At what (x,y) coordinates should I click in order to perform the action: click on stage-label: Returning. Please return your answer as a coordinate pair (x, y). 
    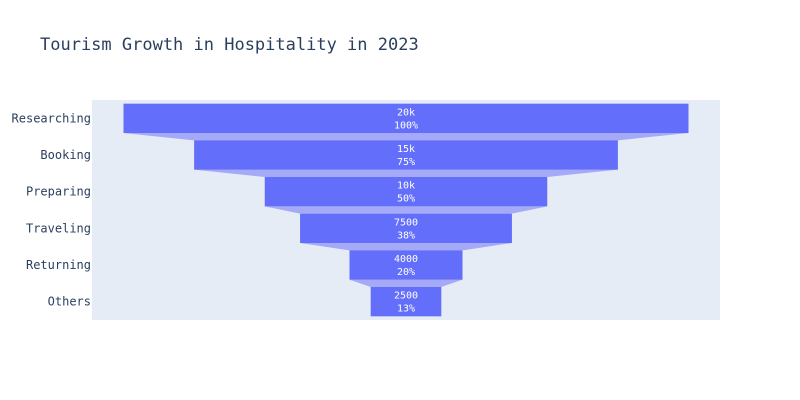
    Looking at the image, I should click on (58, 265).